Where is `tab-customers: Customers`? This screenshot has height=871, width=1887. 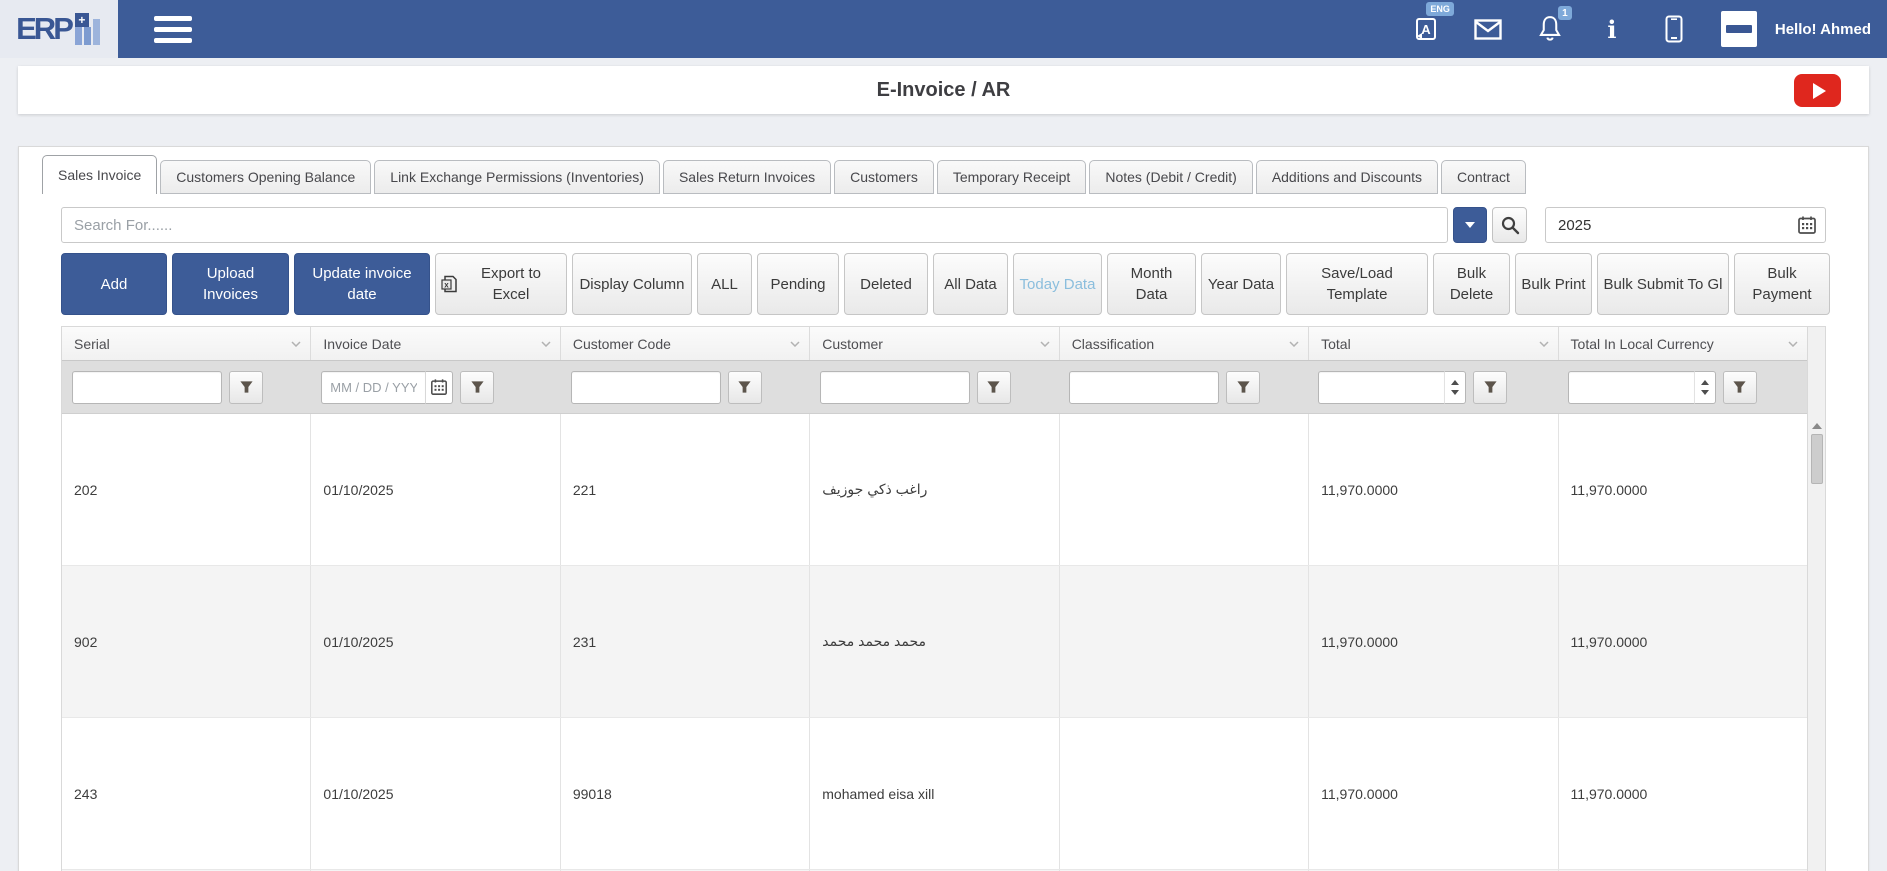 tab-customers: Customers is located at coordinates (884, 177).